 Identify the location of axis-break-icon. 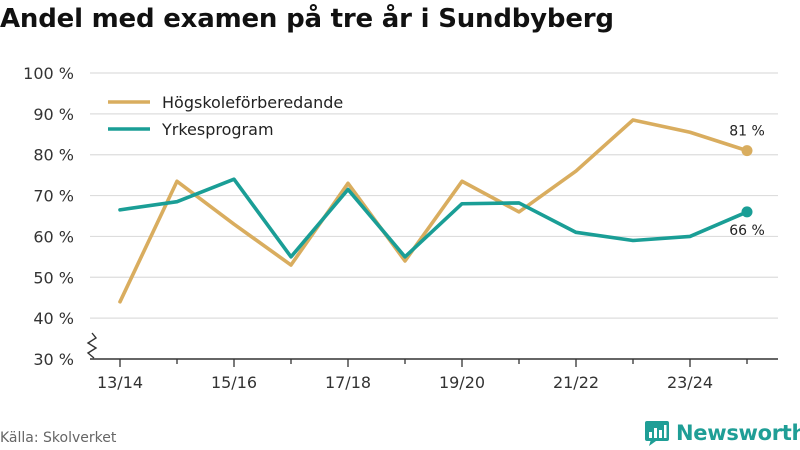
(92, 345).